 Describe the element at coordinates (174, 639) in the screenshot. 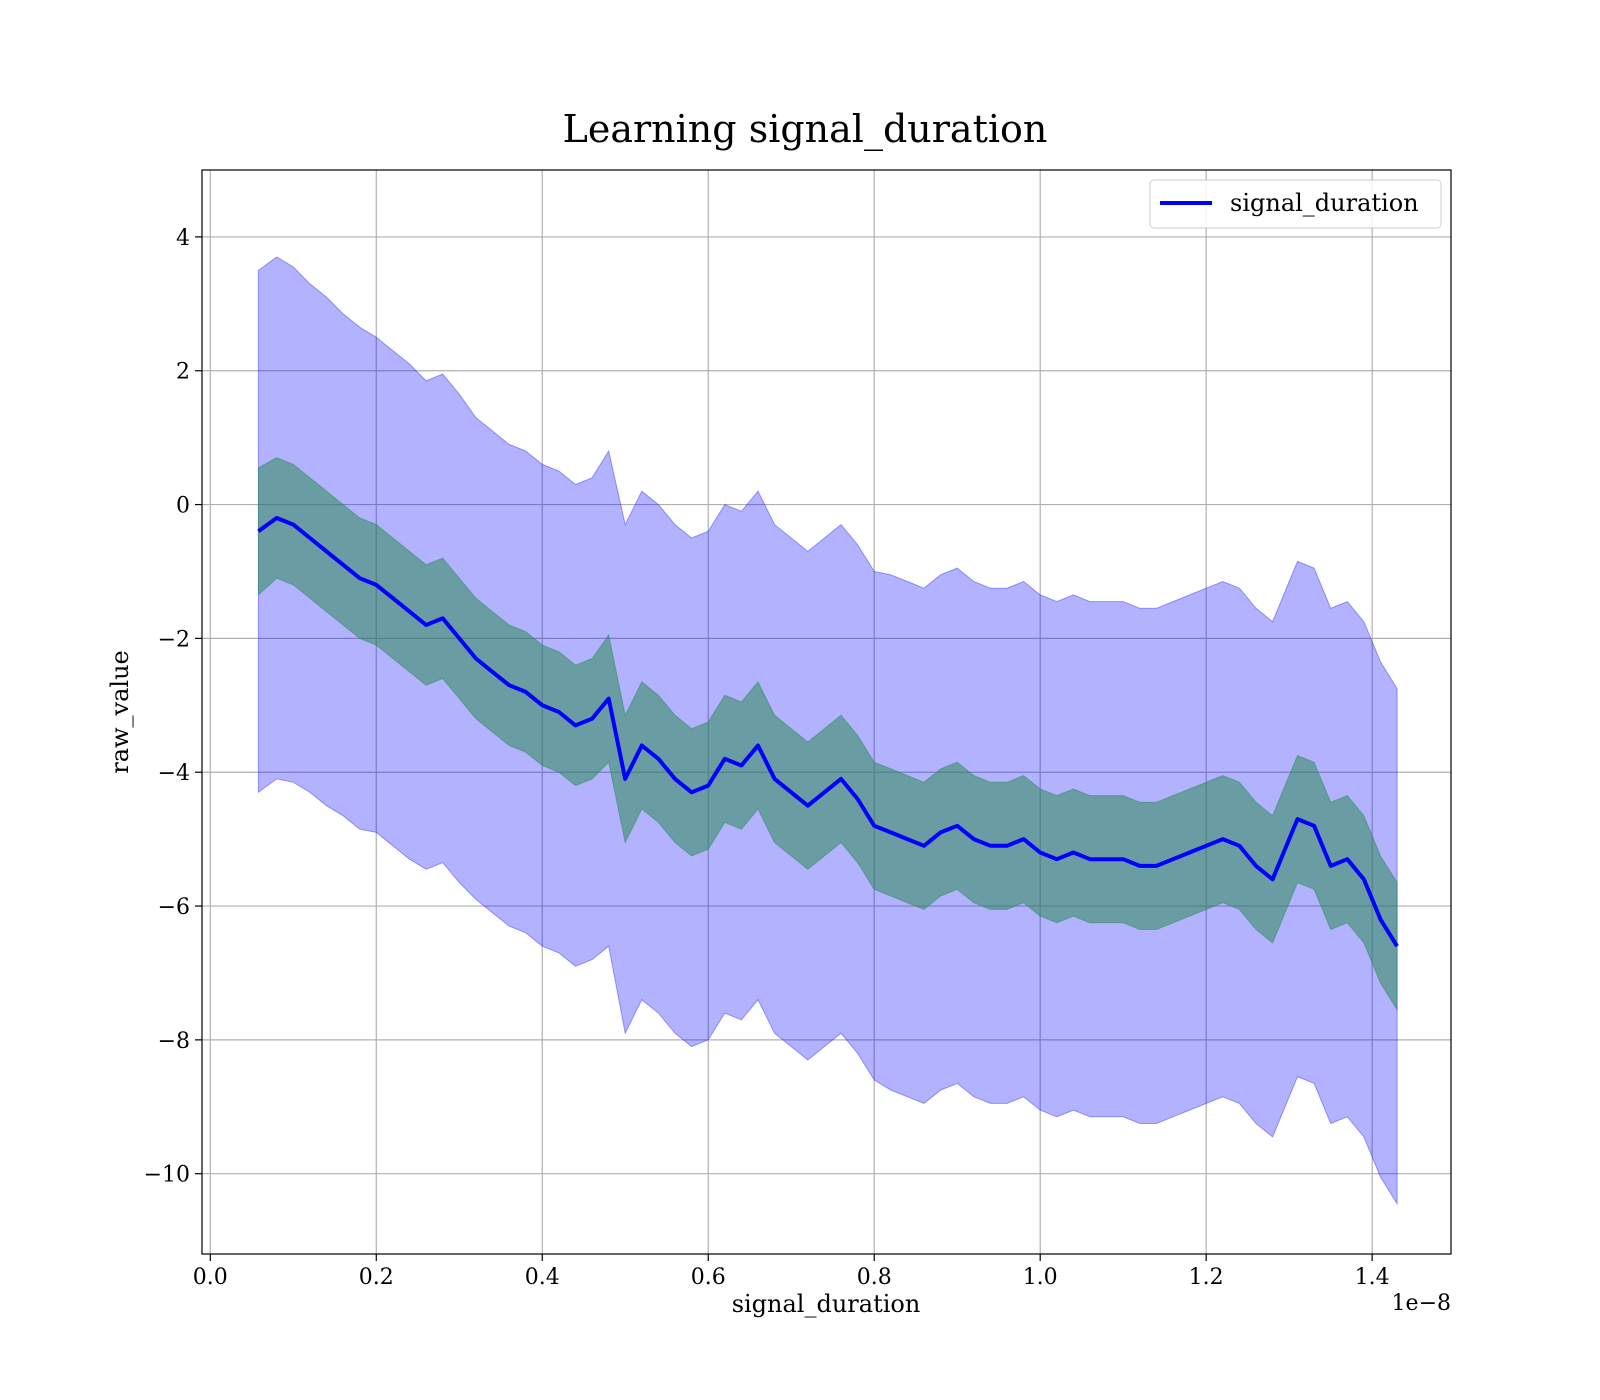

I see `y-tick-label: −2` at that location.